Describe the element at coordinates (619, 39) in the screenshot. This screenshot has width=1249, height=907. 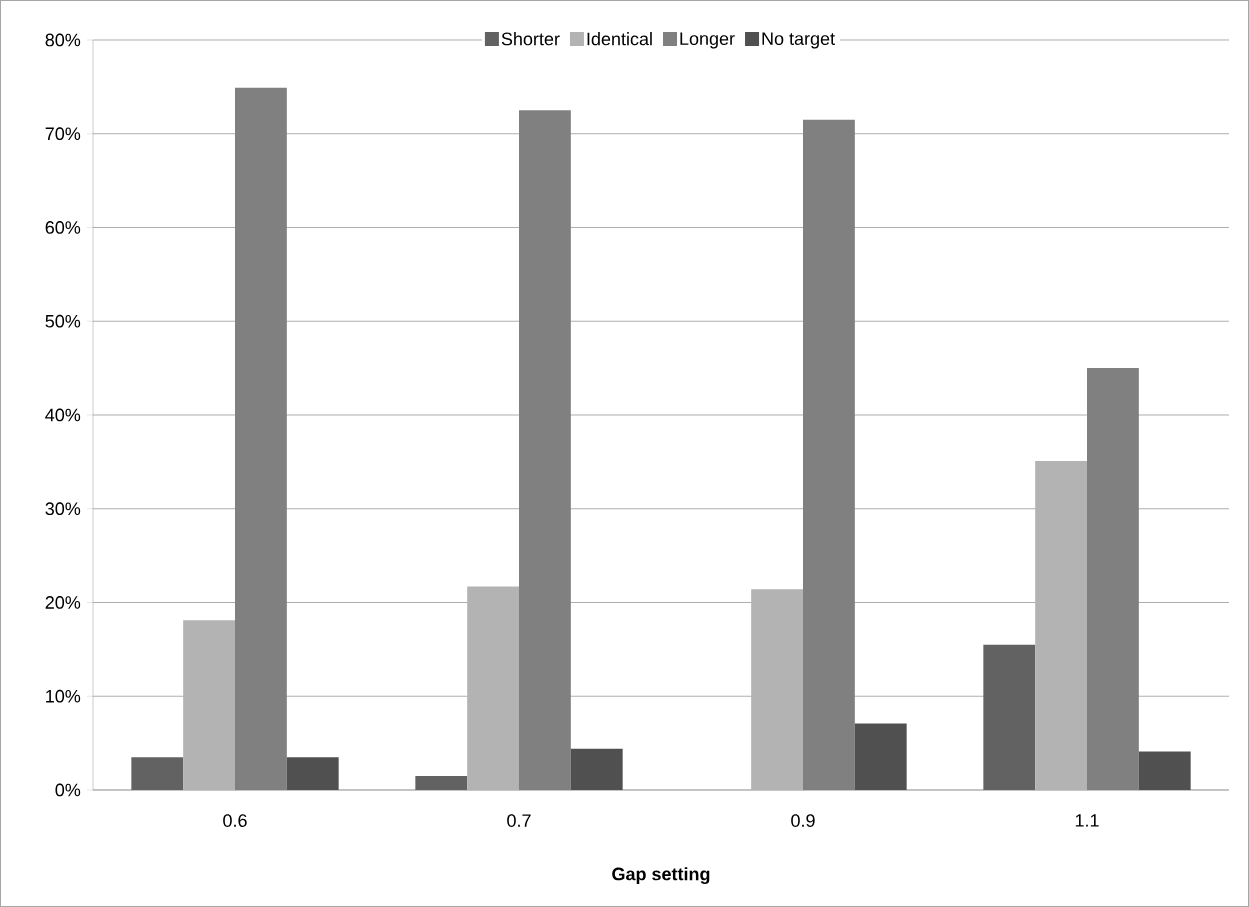
I see `legend-label: Identical` at that location.